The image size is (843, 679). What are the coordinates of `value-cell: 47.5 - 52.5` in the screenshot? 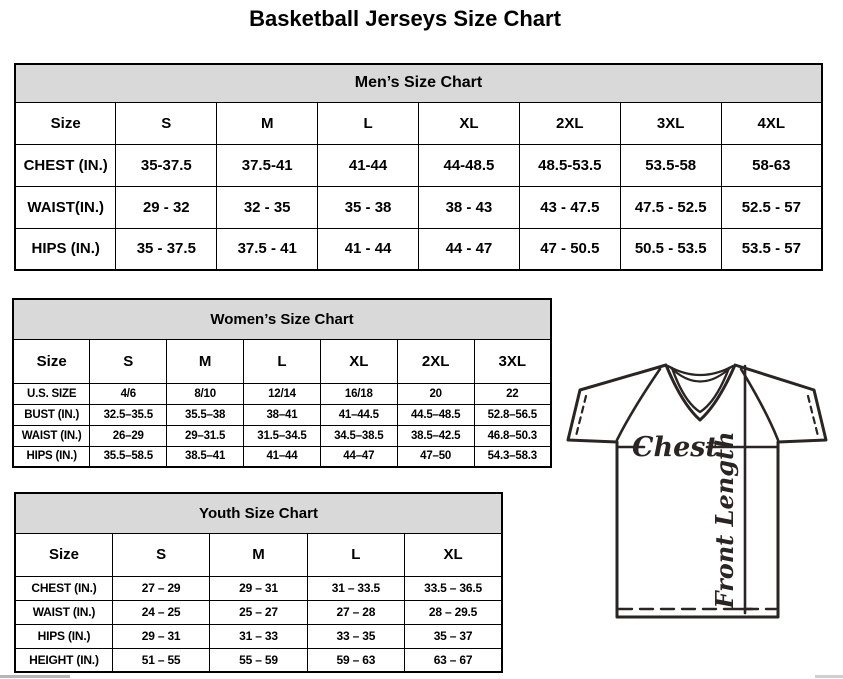 It's located at (670, 207).